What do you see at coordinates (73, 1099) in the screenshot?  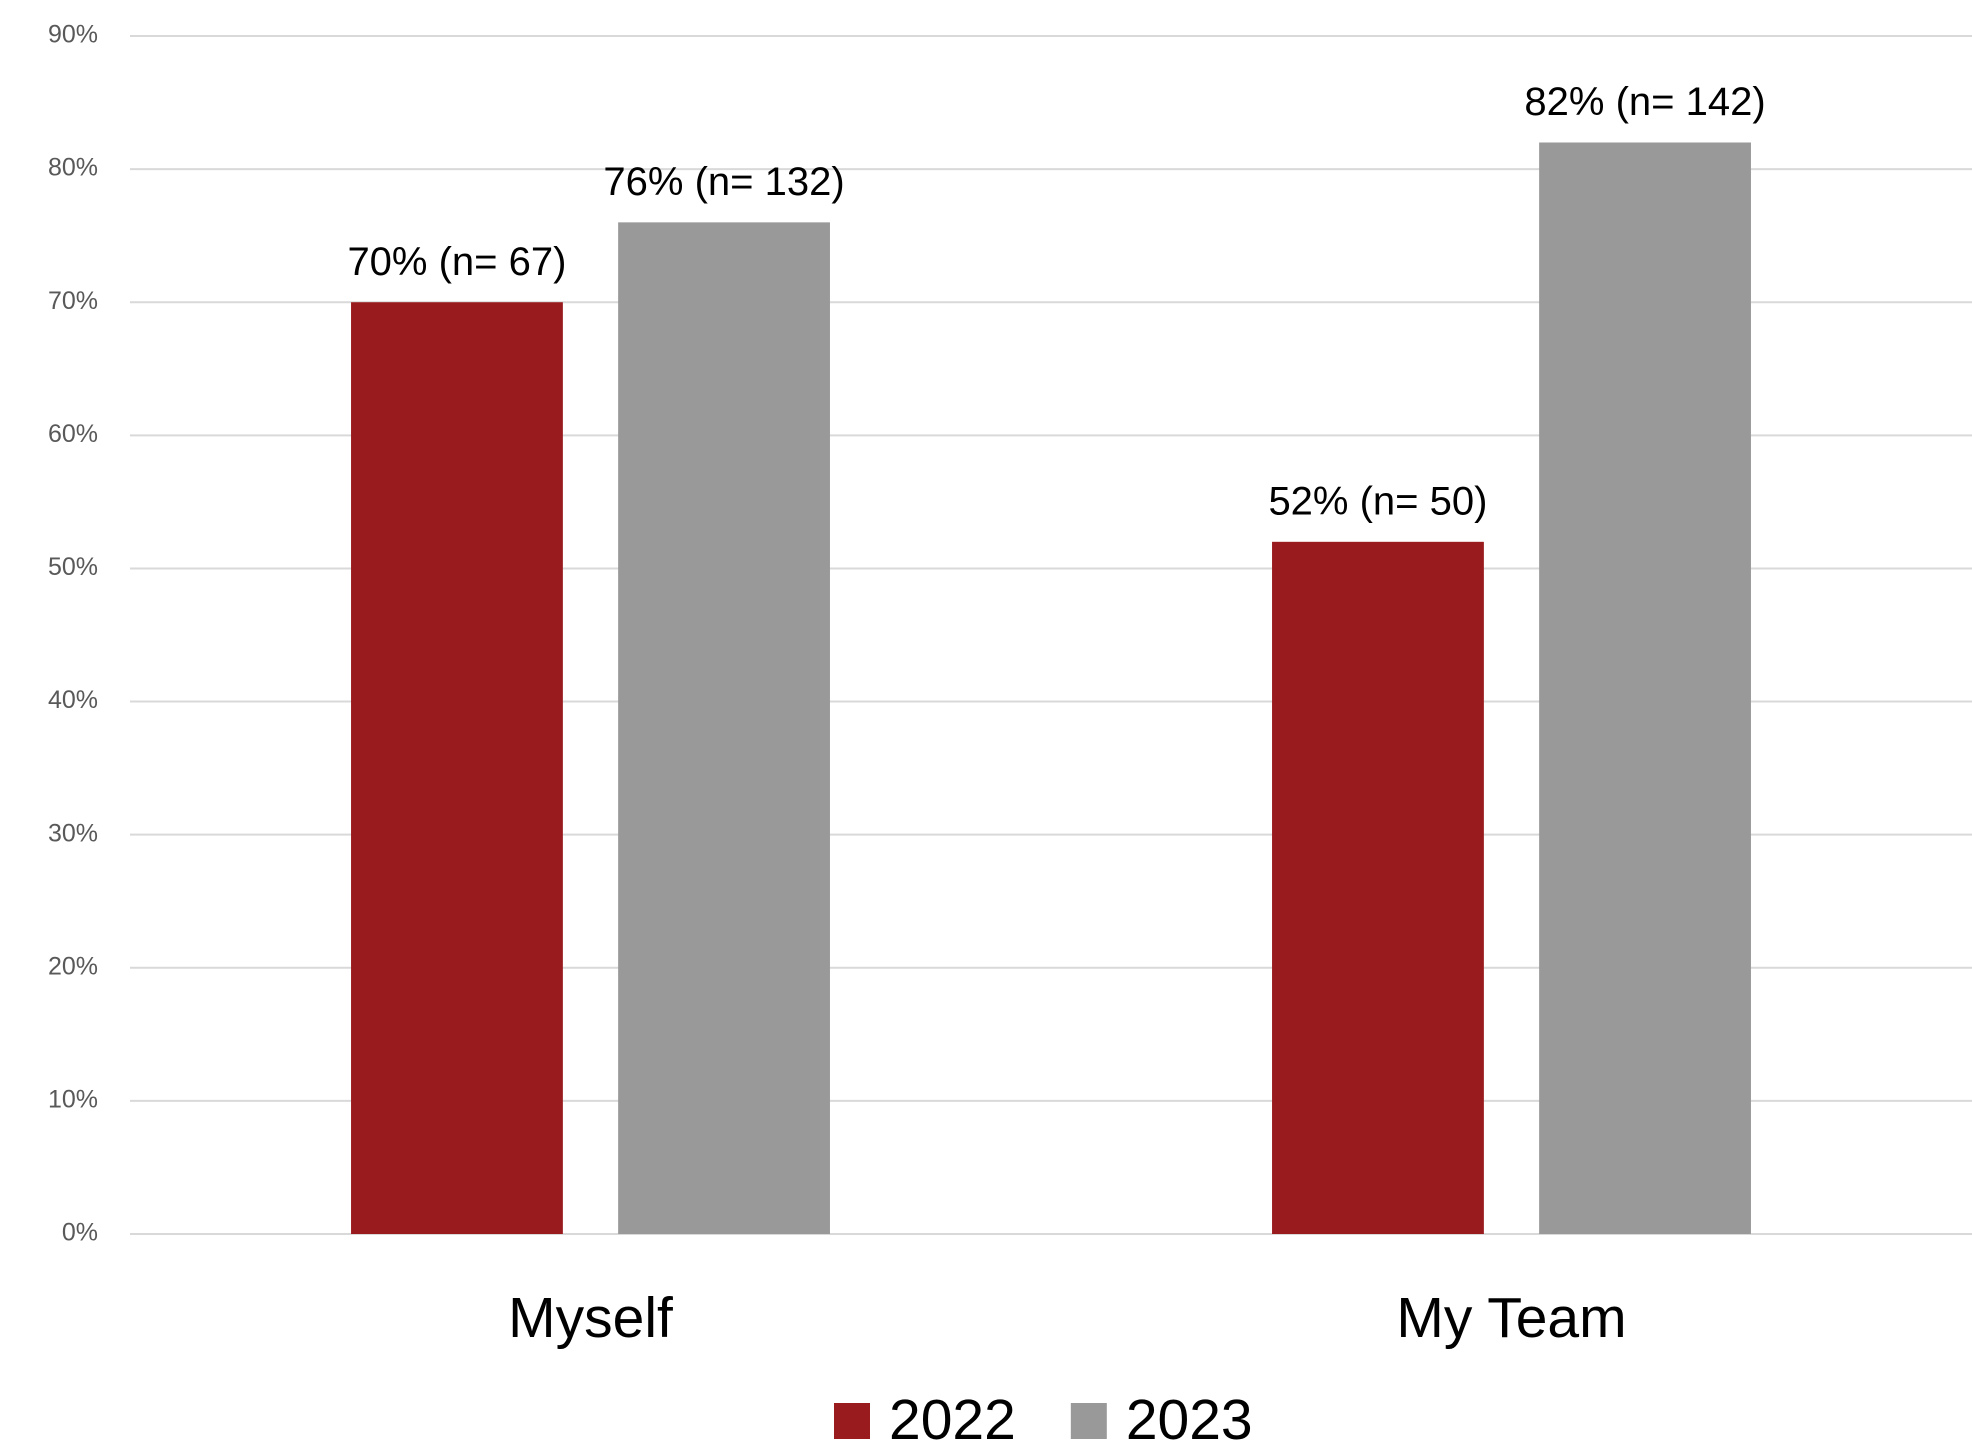 I see `y-tick-label: 10%` at bounding box center [73, 1099].